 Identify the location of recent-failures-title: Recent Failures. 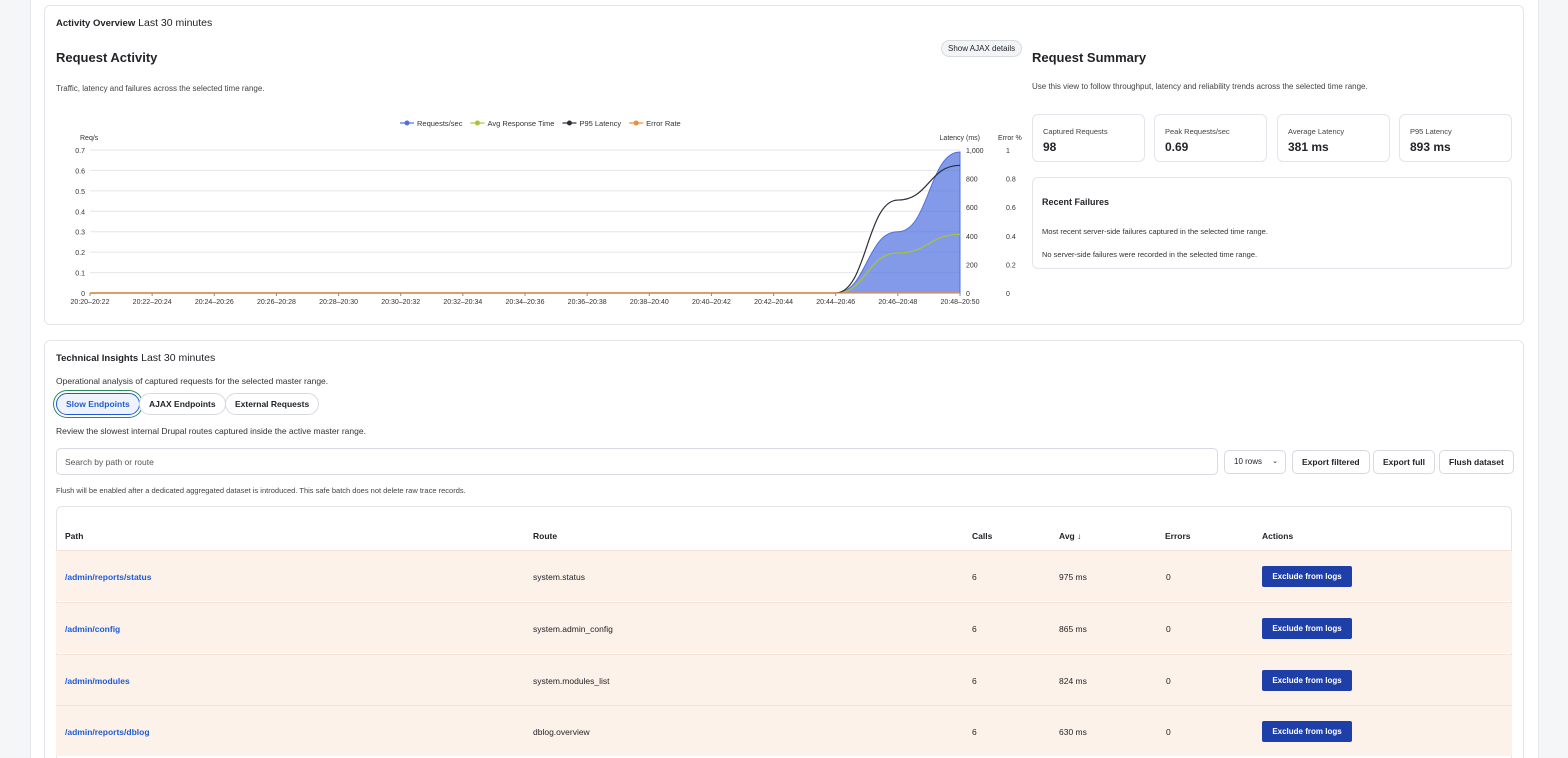
(1076, 202).